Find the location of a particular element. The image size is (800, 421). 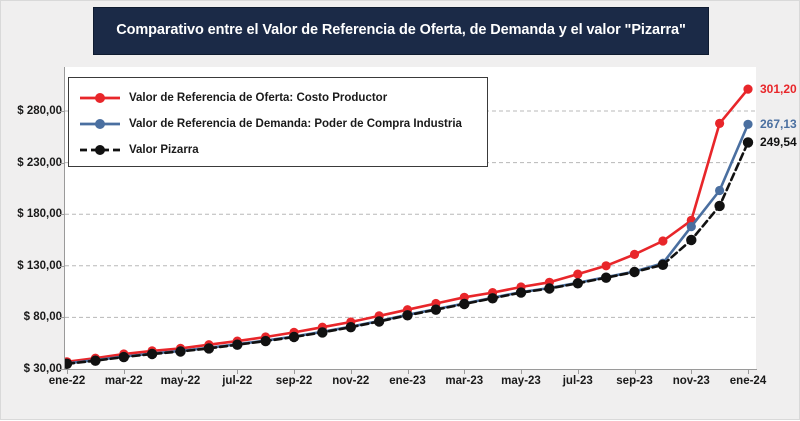

x-axis-tick-label: nov-23 is located at coordinates (691, 381).